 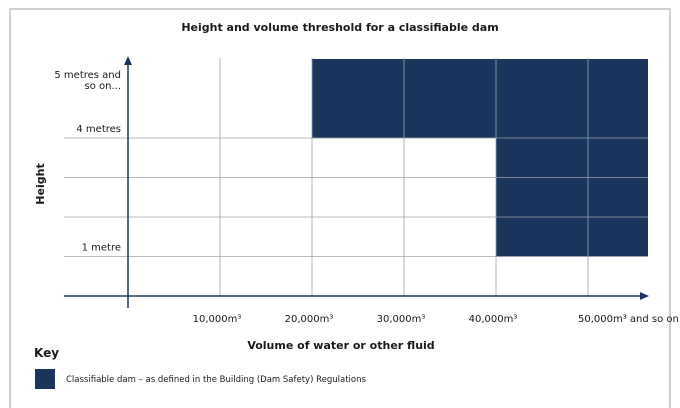 What do you see at coordinates (644, 296) in the screenshot?
I see `x-axis-arrow` at bounding box center [644, 296].